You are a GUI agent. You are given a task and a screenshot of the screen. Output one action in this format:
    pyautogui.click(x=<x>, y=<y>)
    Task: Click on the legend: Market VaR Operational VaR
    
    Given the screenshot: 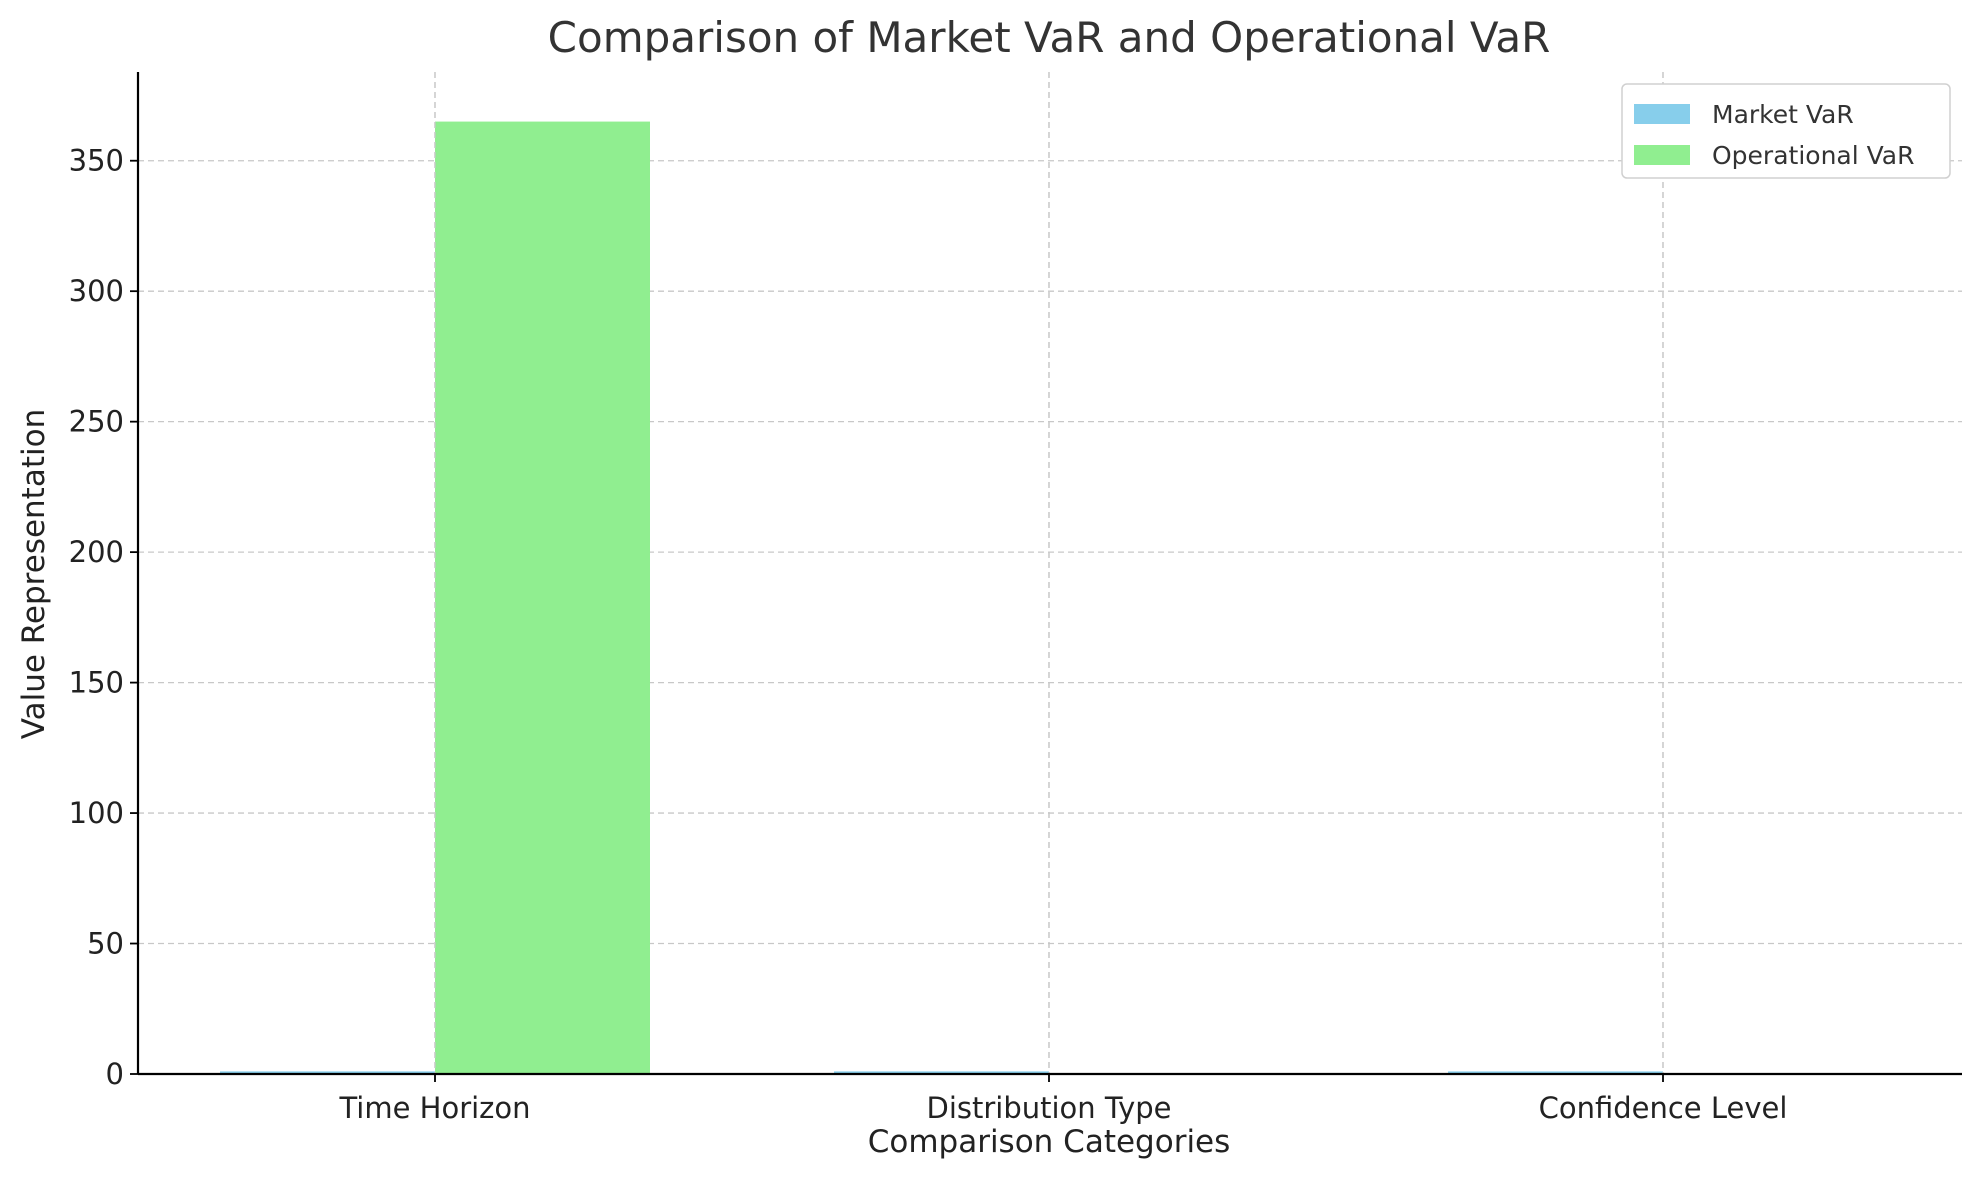 What is the action you would take?
    pyautogui.click(x=1786, y=131)
    